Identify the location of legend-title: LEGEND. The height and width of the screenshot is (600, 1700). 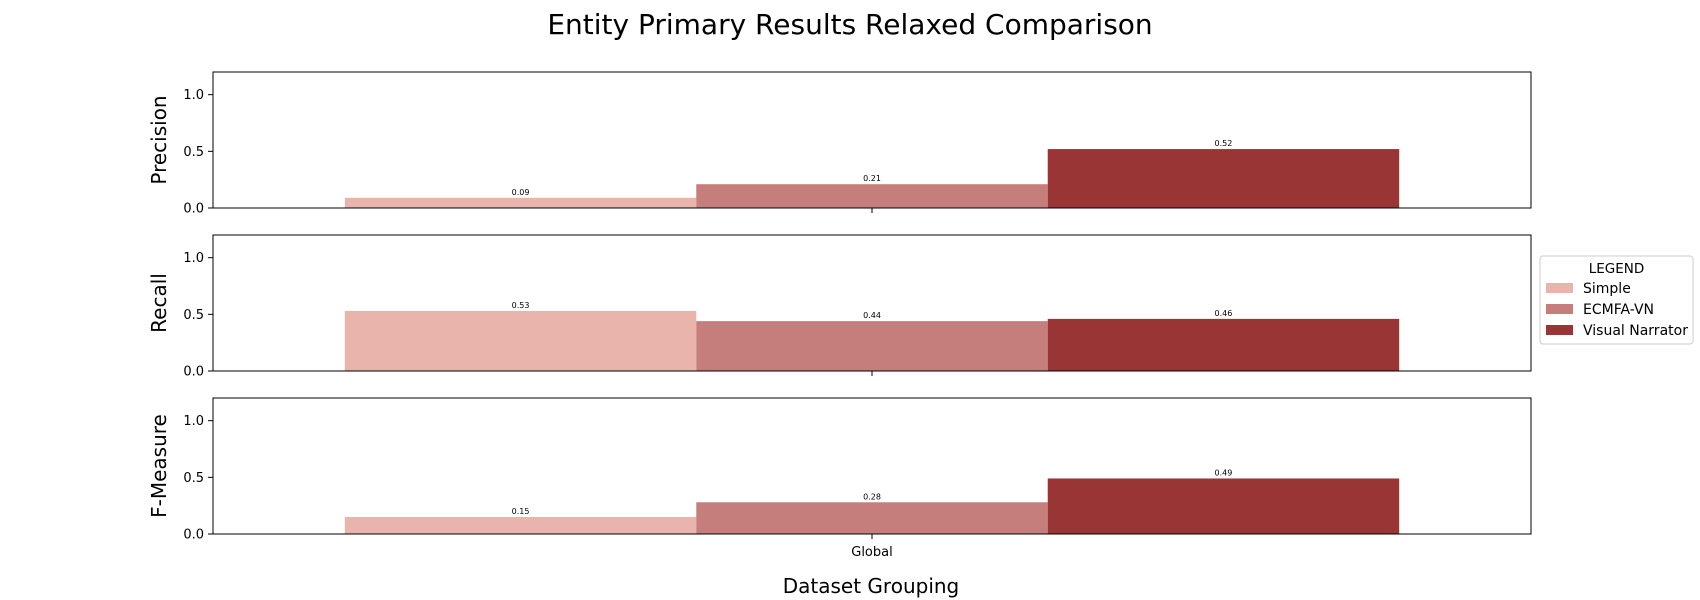
(1617, 269).